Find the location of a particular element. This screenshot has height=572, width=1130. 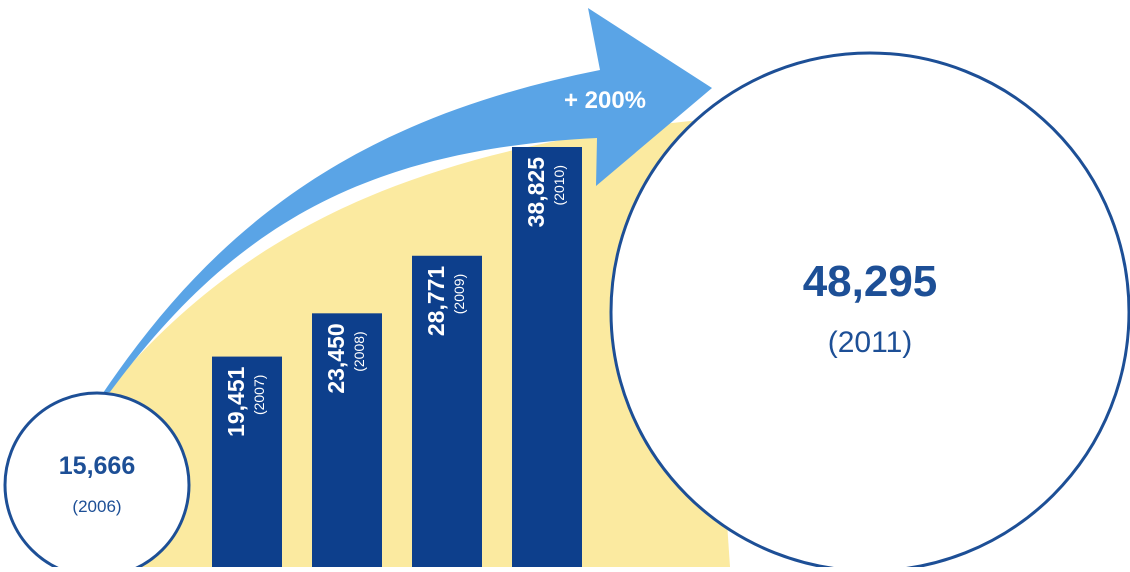

end-value-label: 48,295 is located at coordinates (870, 281).